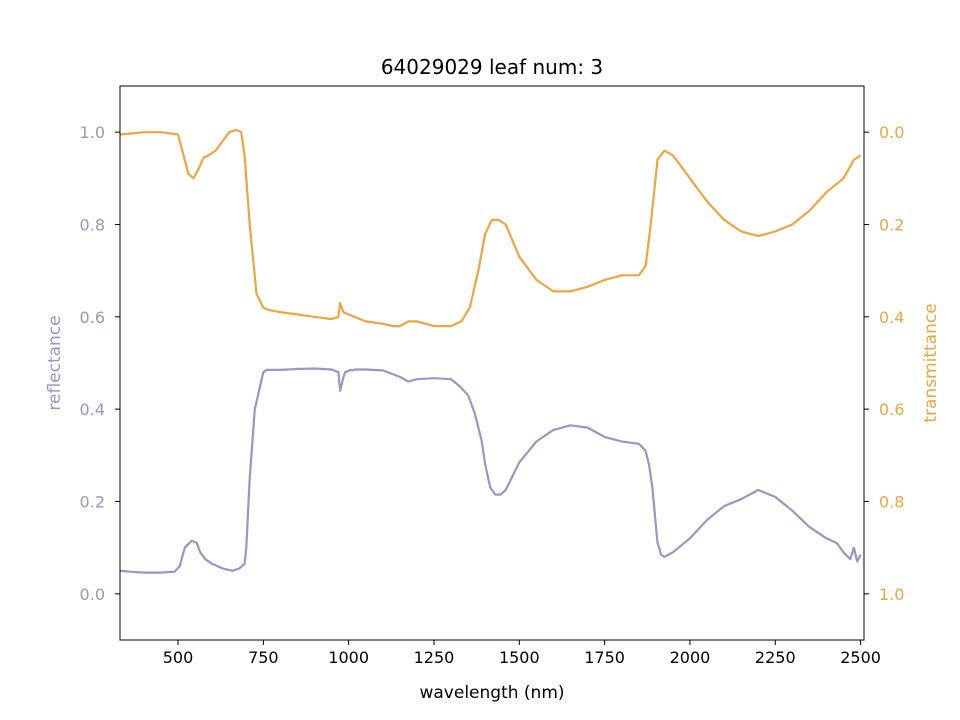 The height and width of the screenshot is (720, 960). Describe the element at coordinates (775, 657) in the screenshot. I see `x-tick-label: 2250` at that location.